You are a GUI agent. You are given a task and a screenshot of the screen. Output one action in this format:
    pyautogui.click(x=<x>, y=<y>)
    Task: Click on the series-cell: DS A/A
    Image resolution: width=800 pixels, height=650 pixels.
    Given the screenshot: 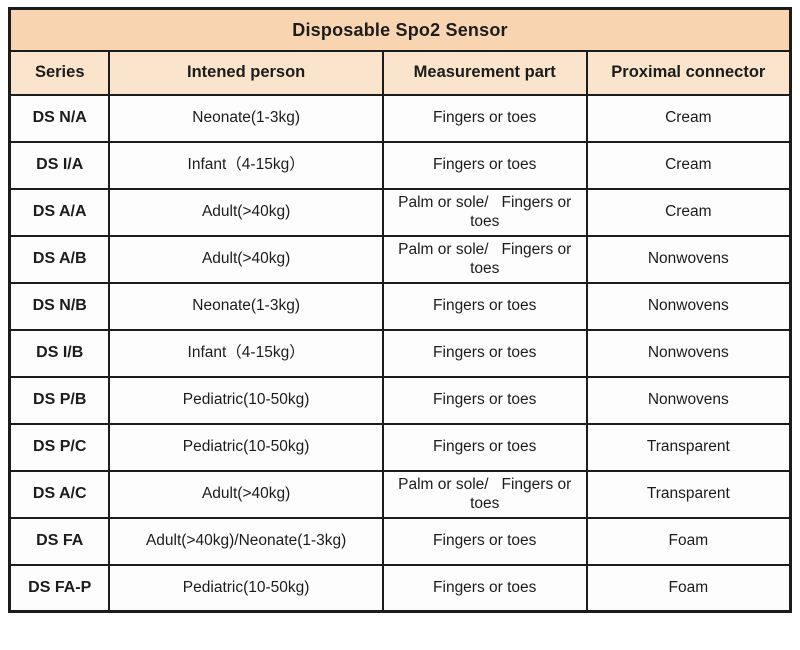 What is the action you would take?
    pyautogui.click(x=59, y=212)
    